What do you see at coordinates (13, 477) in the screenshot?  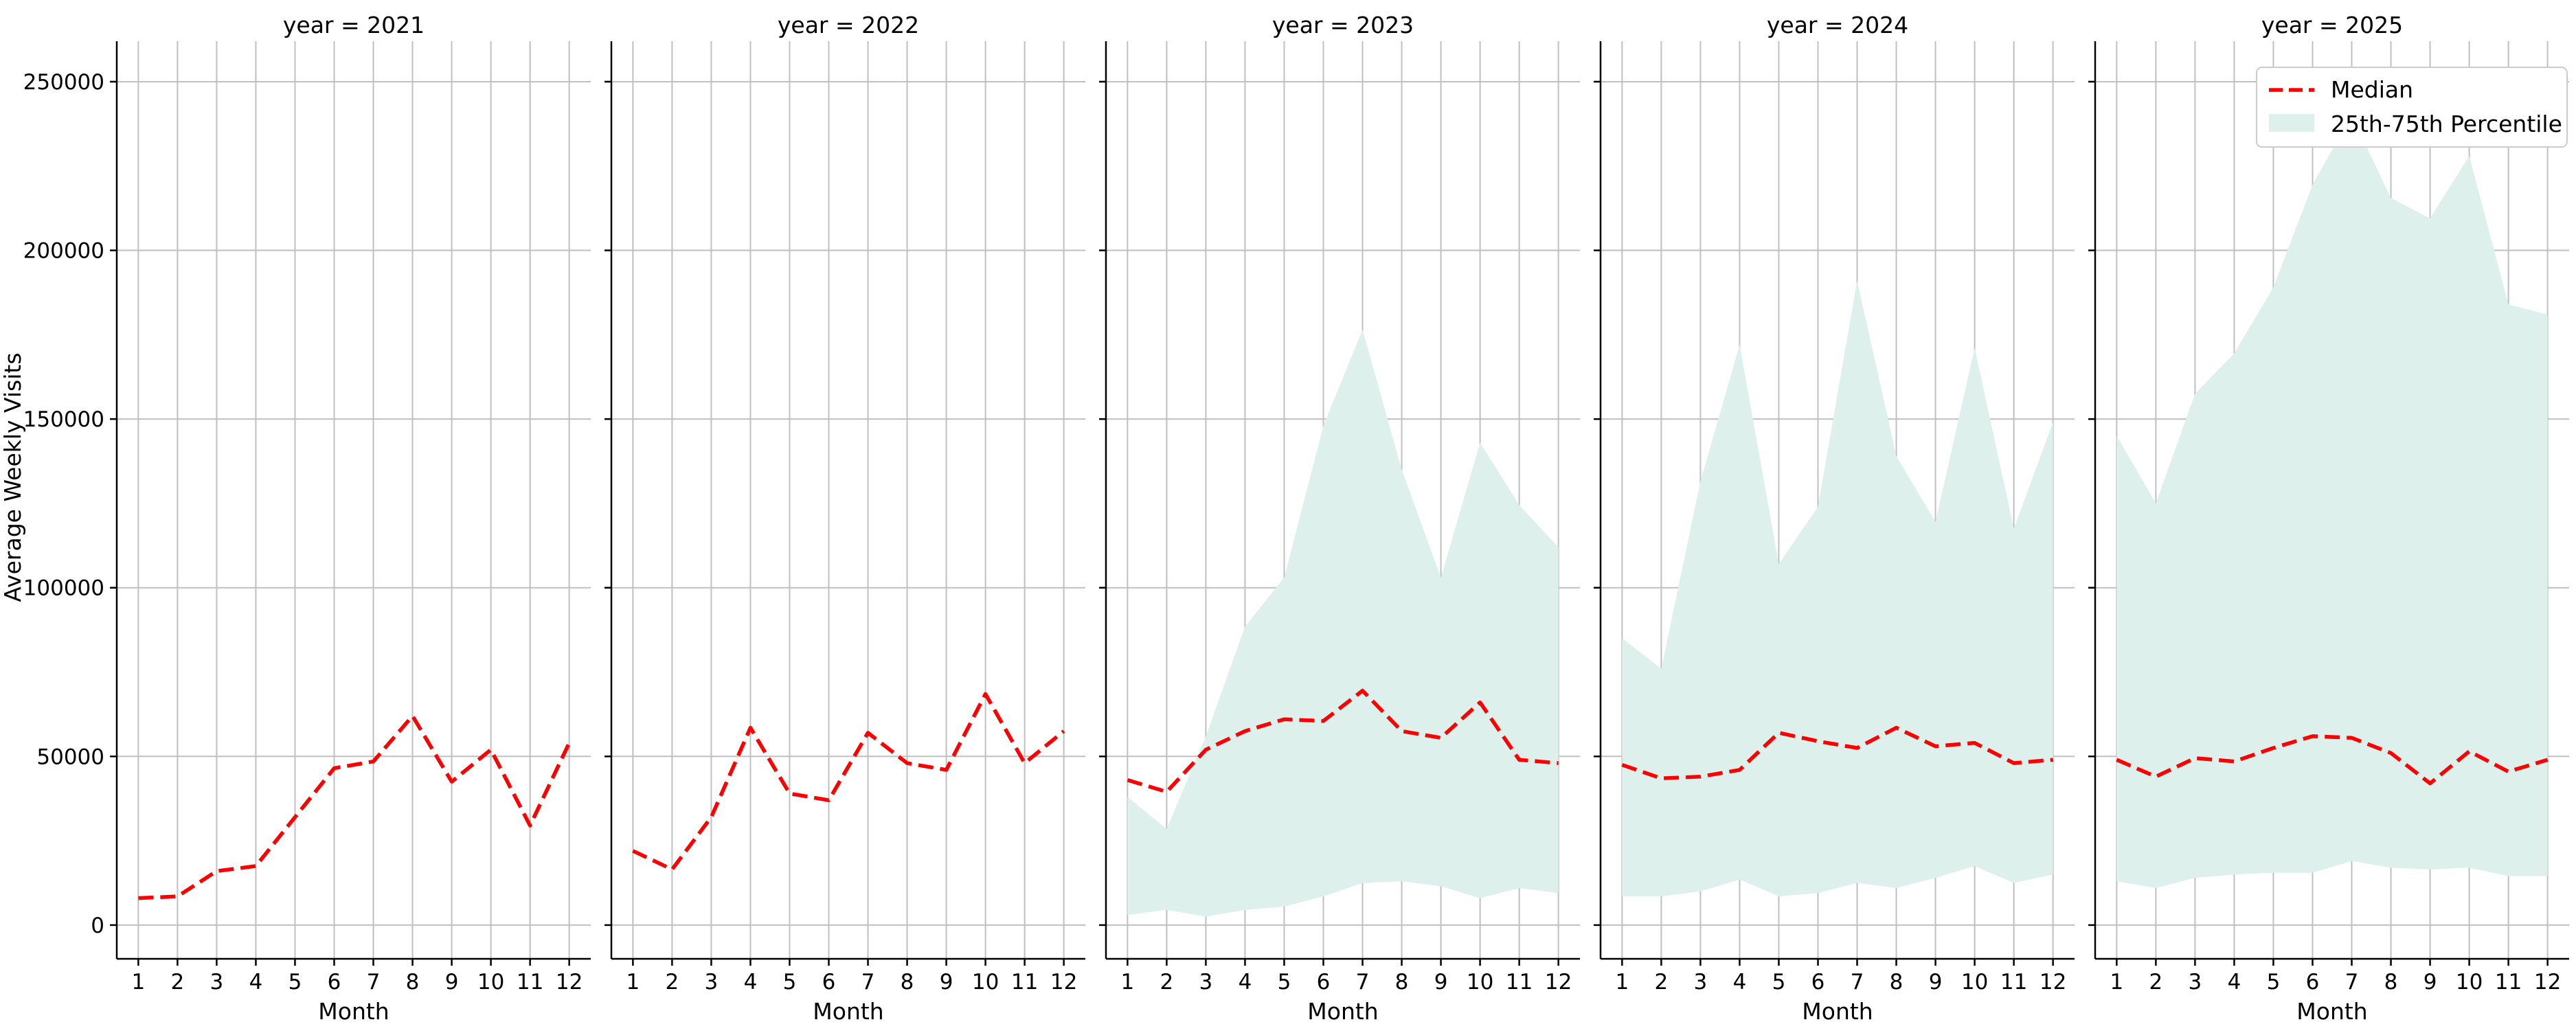 I see `y-axis-label: Average Weekly Visits` at bounding box center [13, 477].